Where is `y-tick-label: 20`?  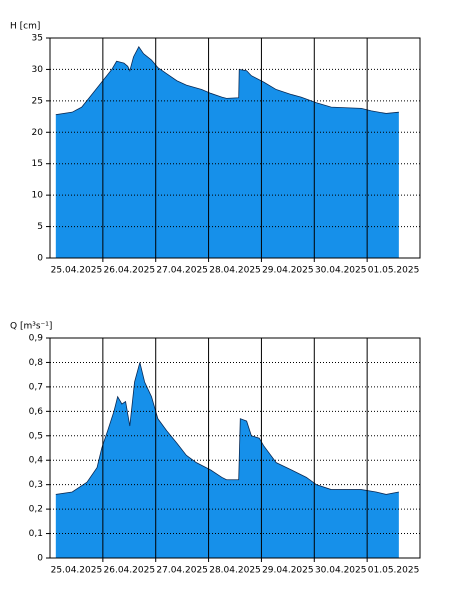 y-tick-label: 20 is located at coordinates (38, 133).